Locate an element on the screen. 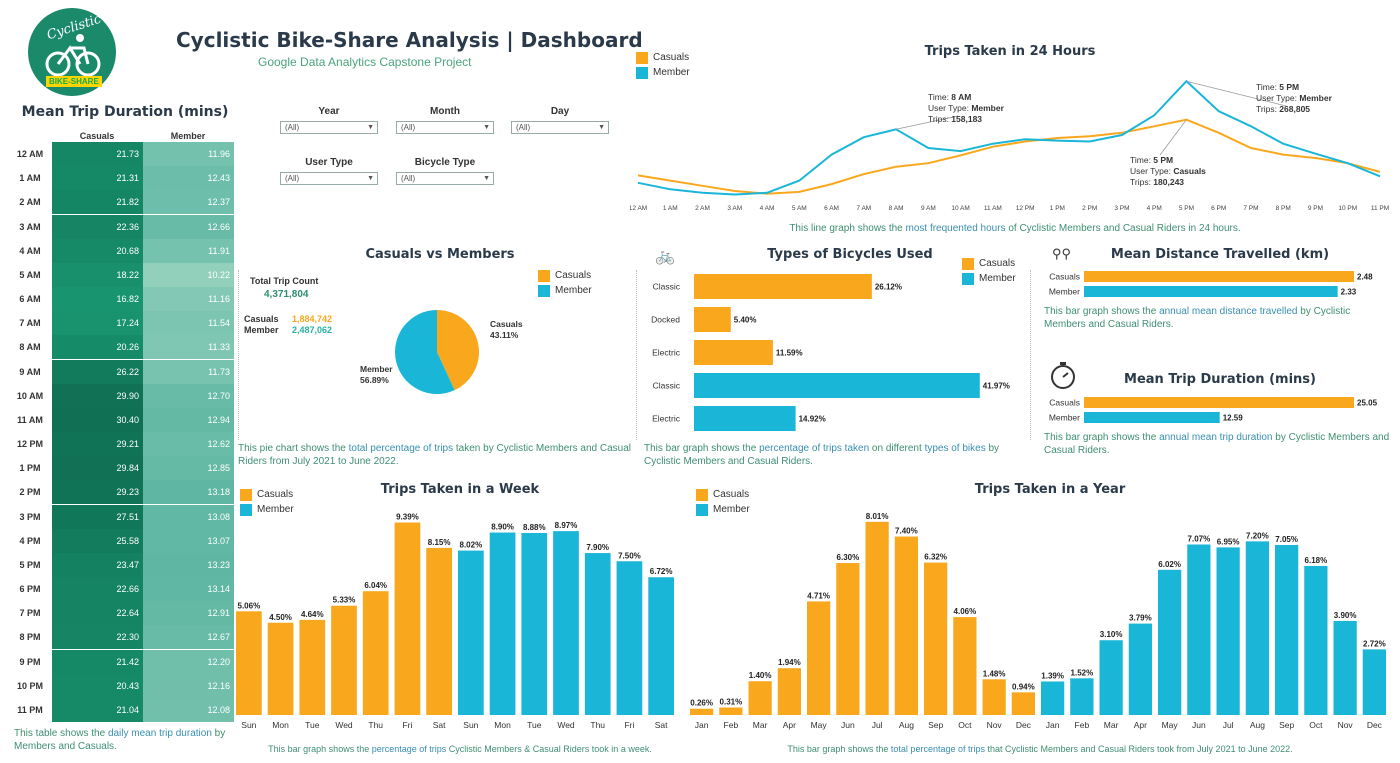 Image resolution: width=1400 pixels, height=763 pixels. bar-category-label: Classic is located at coordinates (667, 386).